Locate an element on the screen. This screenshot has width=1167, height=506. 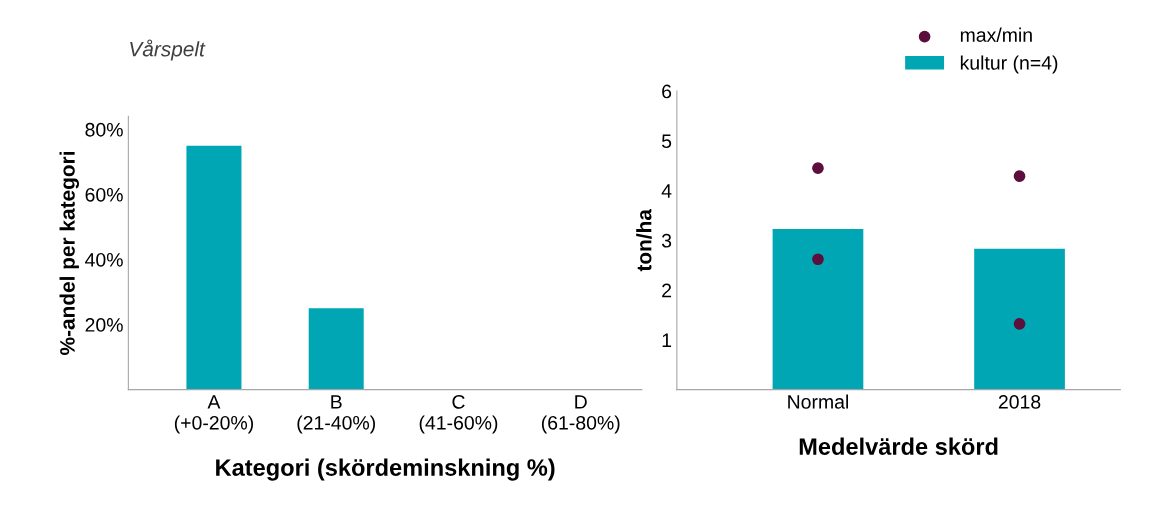
x-tick-label: D (61-80%) is located at coordinates (580, 414).